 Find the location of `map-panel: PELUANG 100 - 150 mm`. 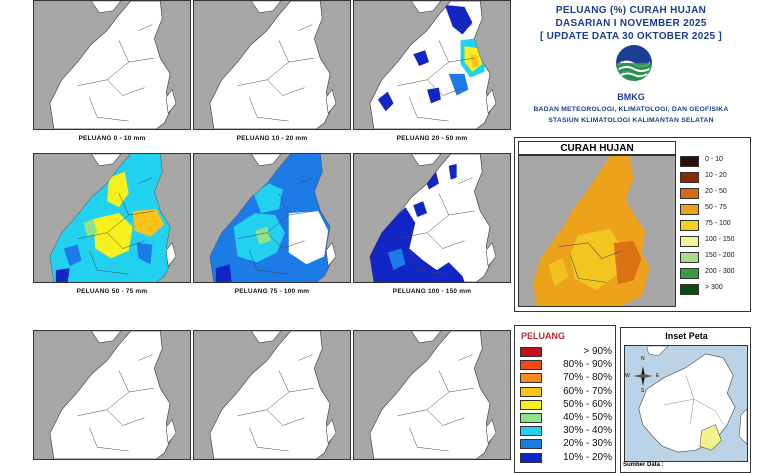

map-panel: PELUANG 100 - 150 mm is located at coordinates (432, 224).